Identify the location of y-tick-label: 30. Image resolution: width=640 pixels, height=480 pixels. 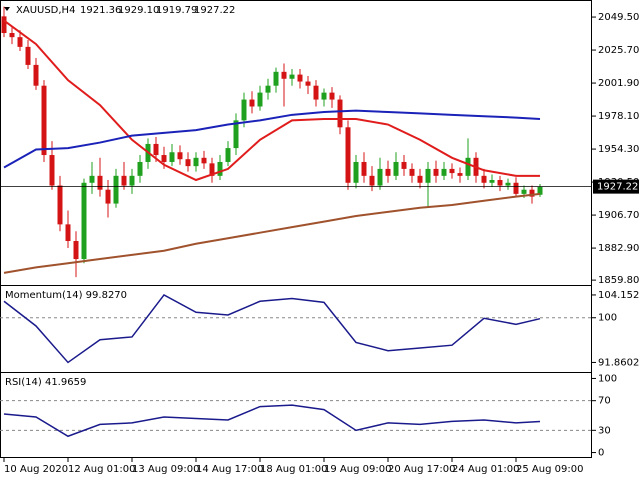
(604, 430).